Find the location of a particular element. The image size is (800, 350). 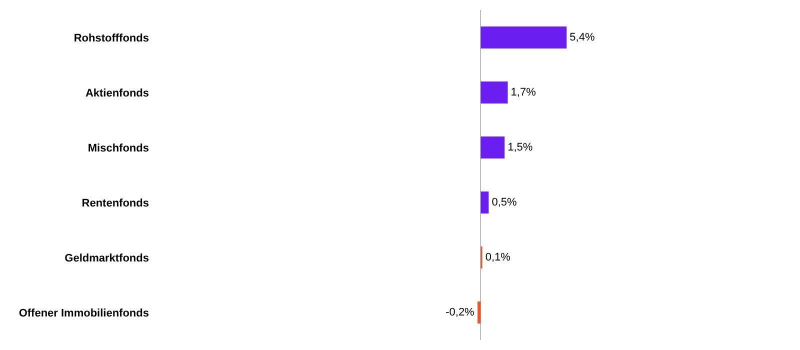

y-tick-label: Aktienfonds is located at coordinates (117, 93).